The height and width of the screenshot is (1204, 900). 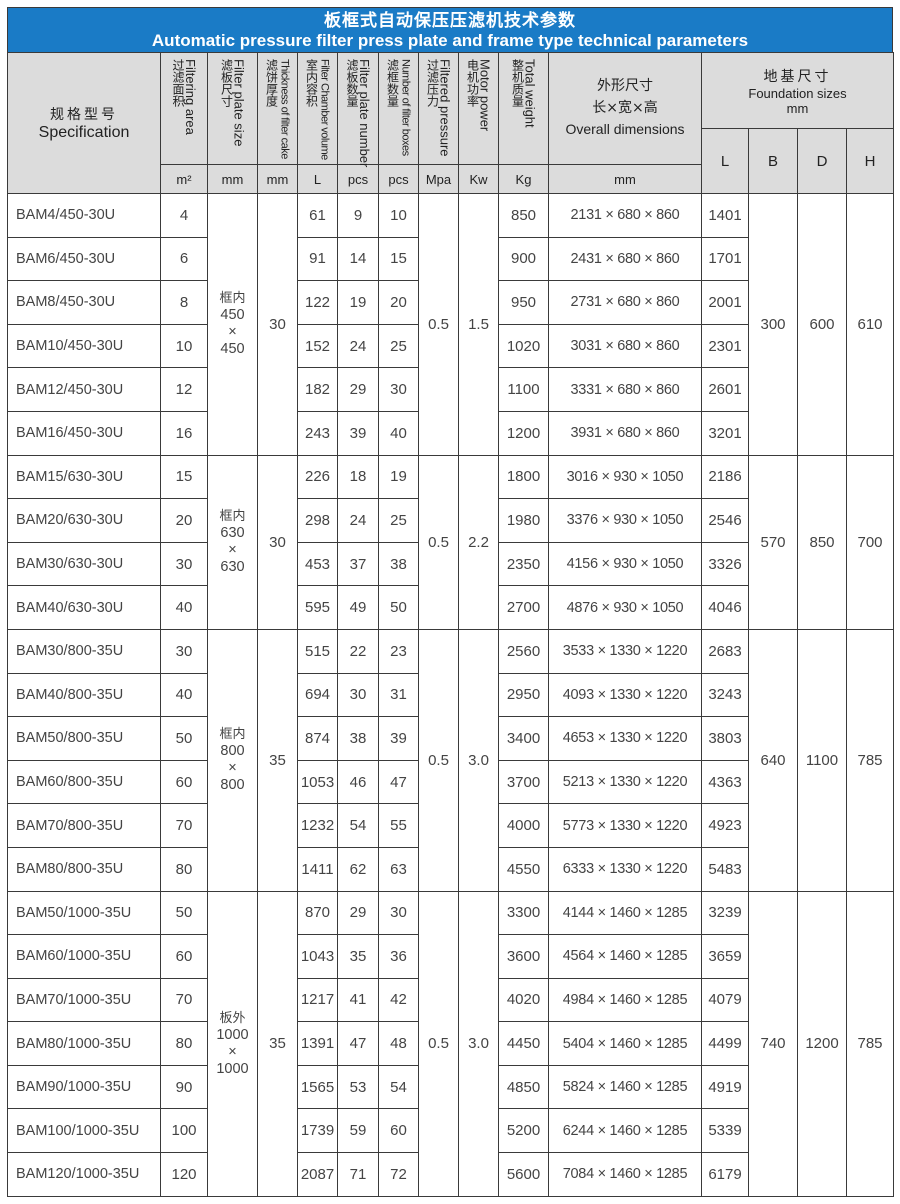 I want to click on plates-cell: 22, so click(x=358, y=651).